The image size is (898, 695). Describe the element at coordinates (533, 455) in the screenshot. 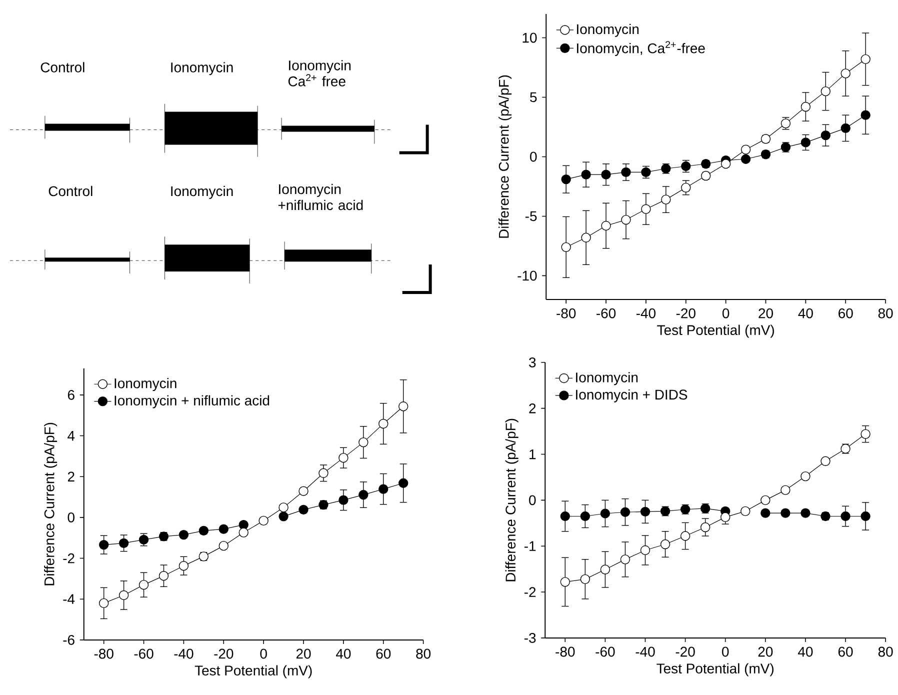

I see `y-tick-label: 1` at that location.